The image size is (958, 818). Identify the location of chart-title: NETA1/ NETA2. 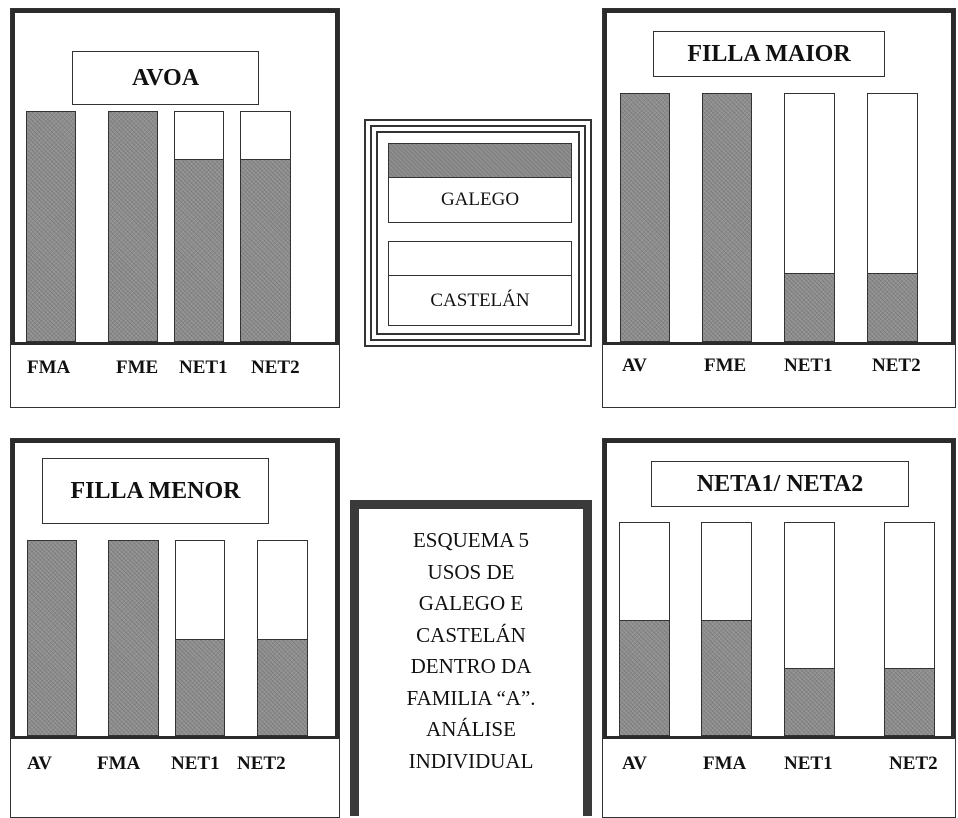
(780, 484).